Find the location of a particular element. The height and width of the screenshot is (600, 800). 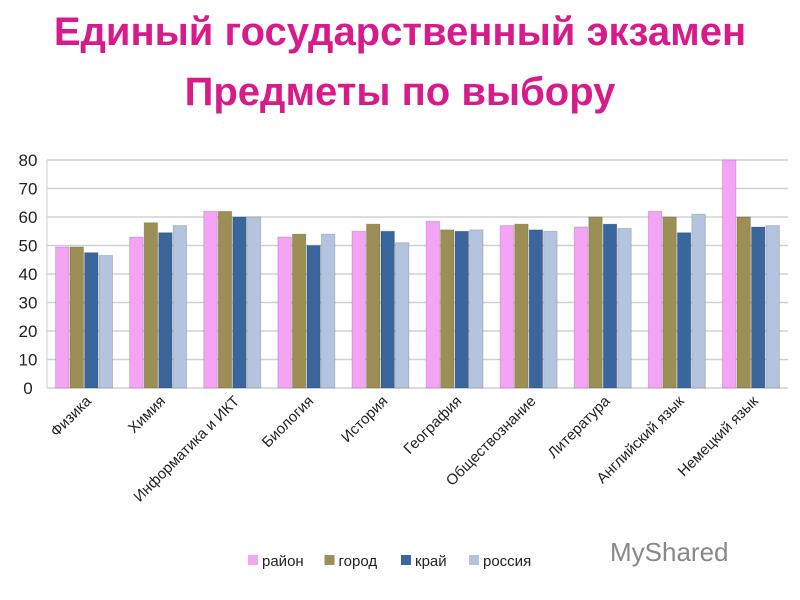

y-tick-label: 70 is located at coordinates (28, 189).